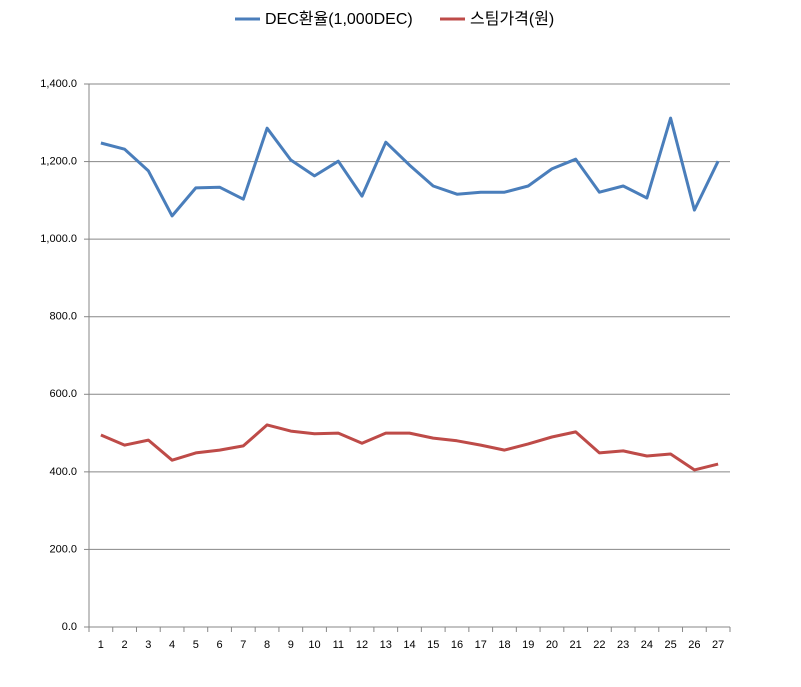  What do you see at coordinates (267, 645) in the screenshot?
I see `x-tick-label: 8` at bounding box center [267, 645].